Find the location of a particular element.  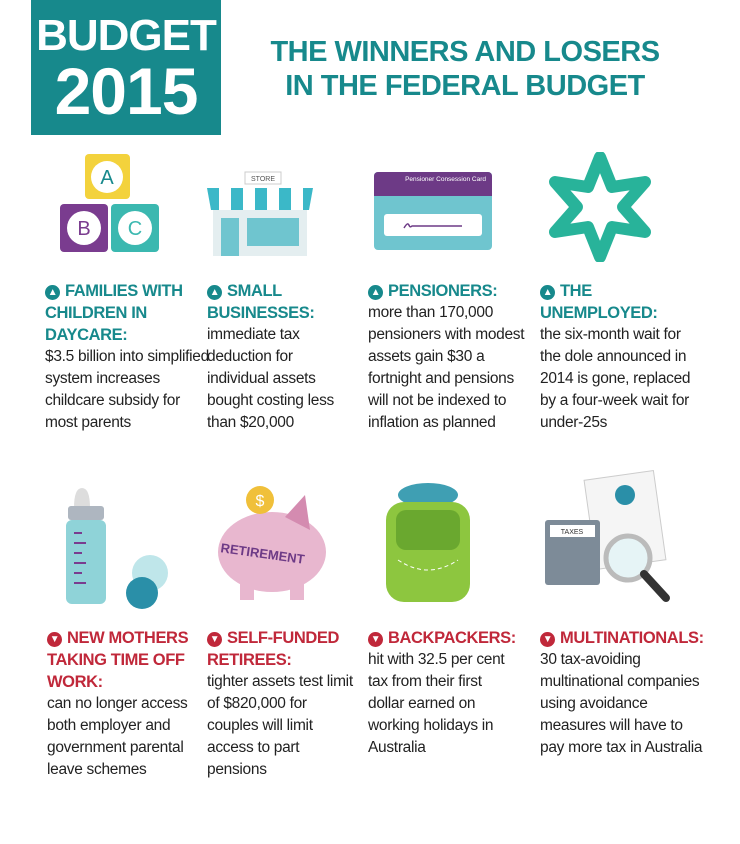

budget-2015-badge: BUDGET 2015 is located at coordinates (126, 67).